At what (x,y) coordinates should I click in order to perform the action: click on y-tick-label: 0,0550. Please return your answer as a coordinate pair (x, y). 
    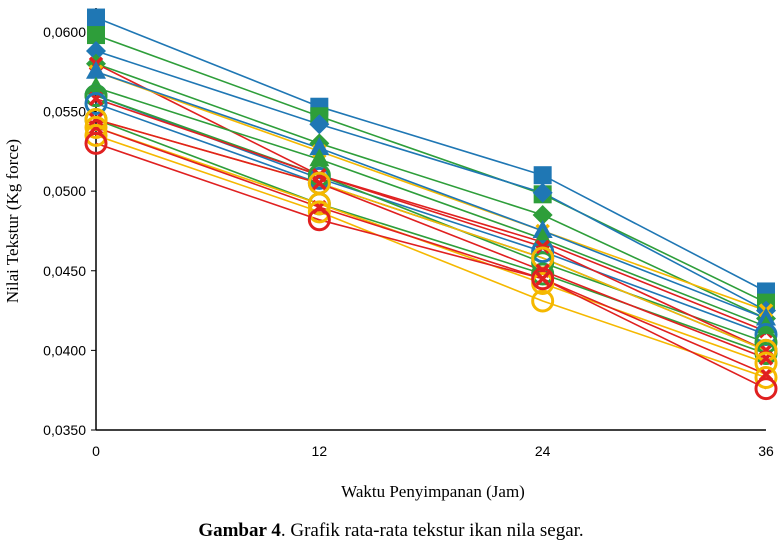
    Looking at the image, I should click on (64, 112).